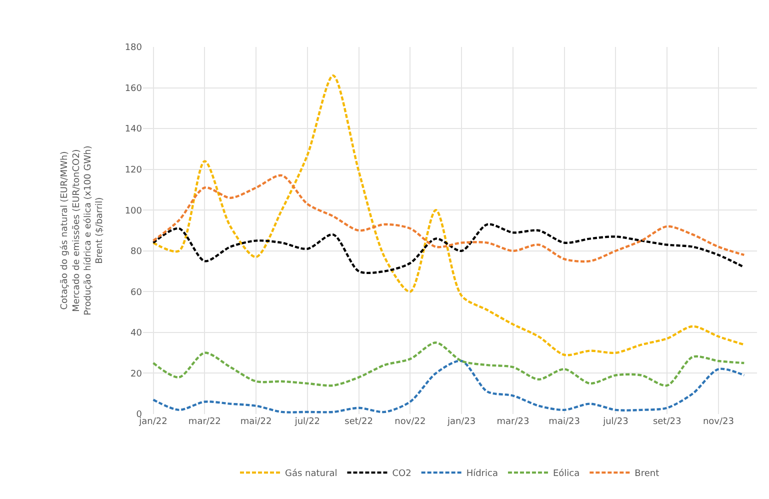  I want to click on y-tick-label: 140, so click(133, 129).